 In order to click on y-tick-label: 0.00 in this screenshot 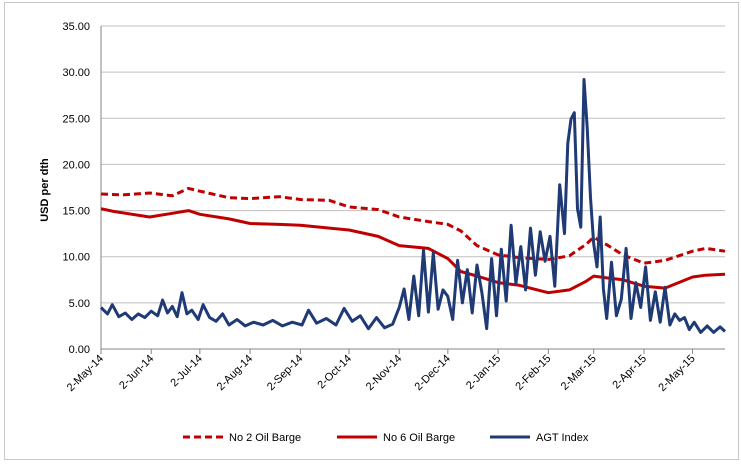, I will do `click(79, 350)`.